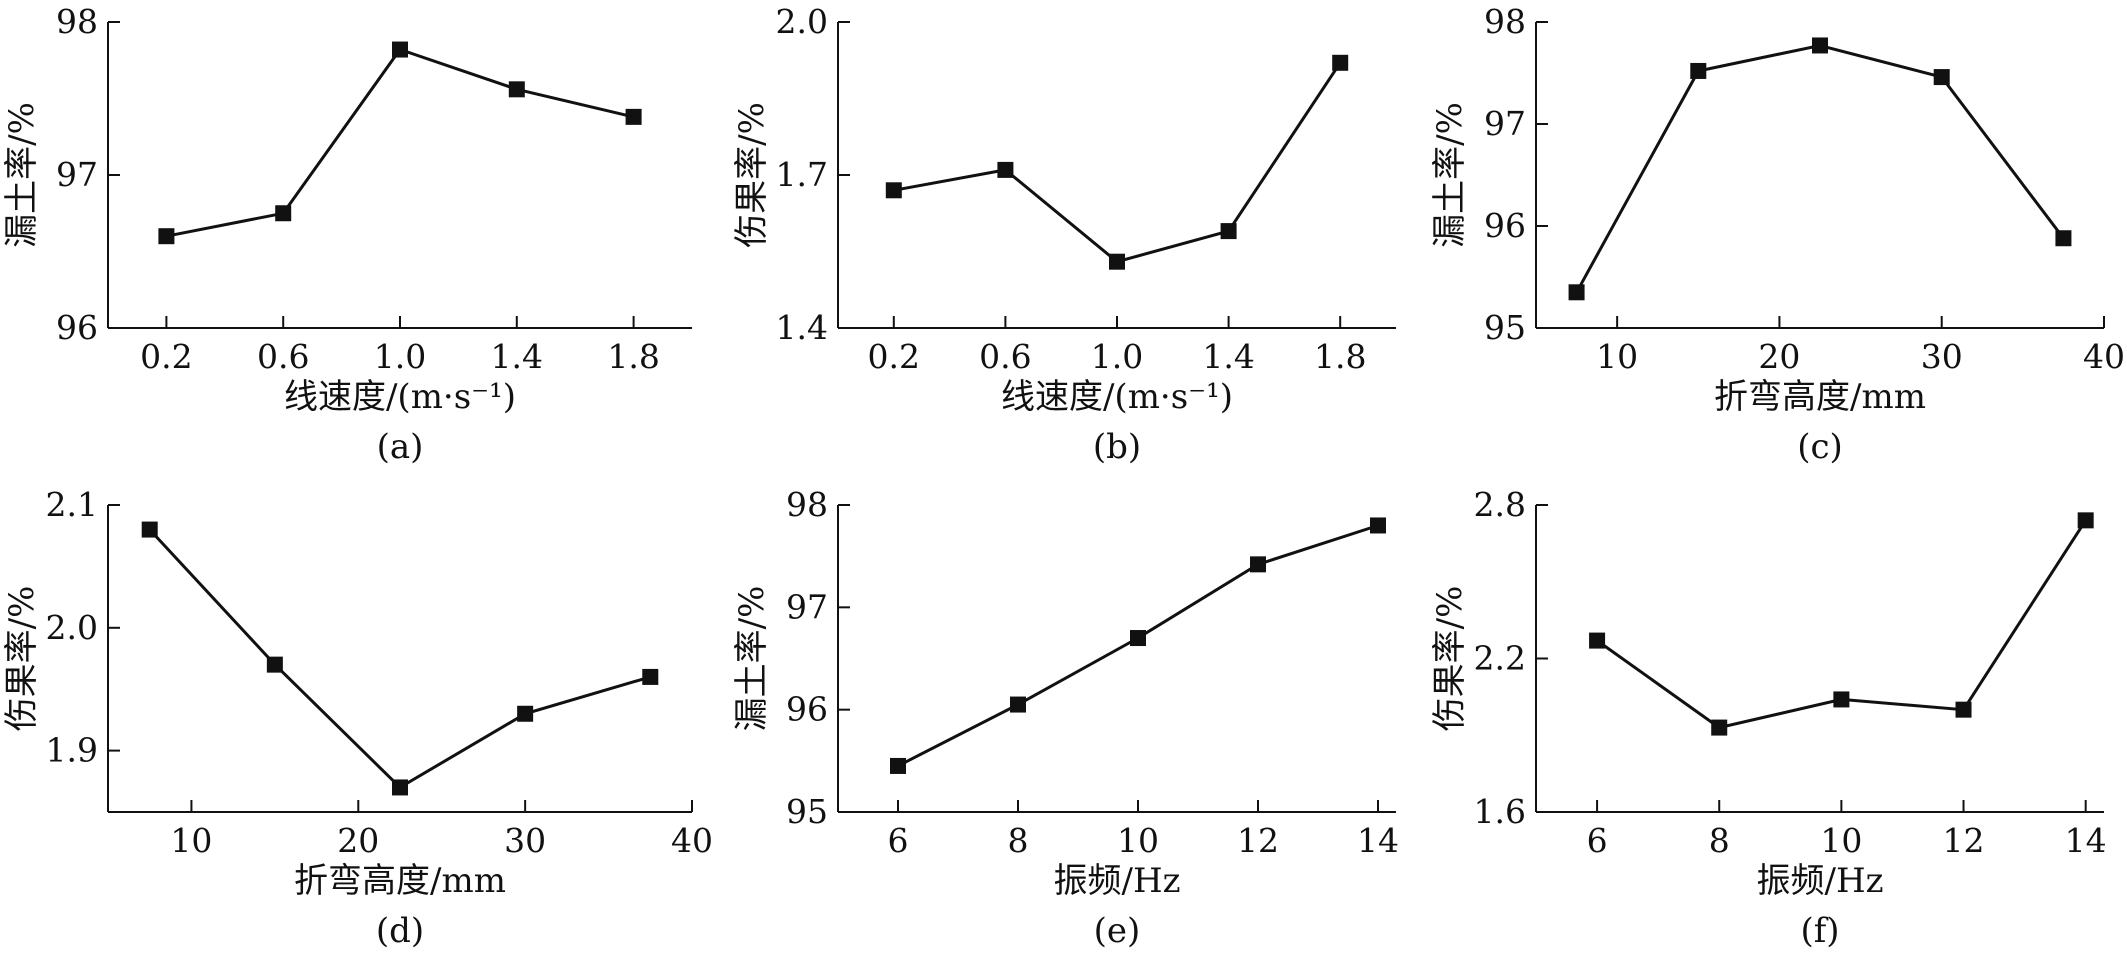 This screenshot has width=2127, height=961. What do you see at coordinates (1500, 504) in the screenshot?
I see `y-tick-label: 2.8` at bounding box center [1500, 504].